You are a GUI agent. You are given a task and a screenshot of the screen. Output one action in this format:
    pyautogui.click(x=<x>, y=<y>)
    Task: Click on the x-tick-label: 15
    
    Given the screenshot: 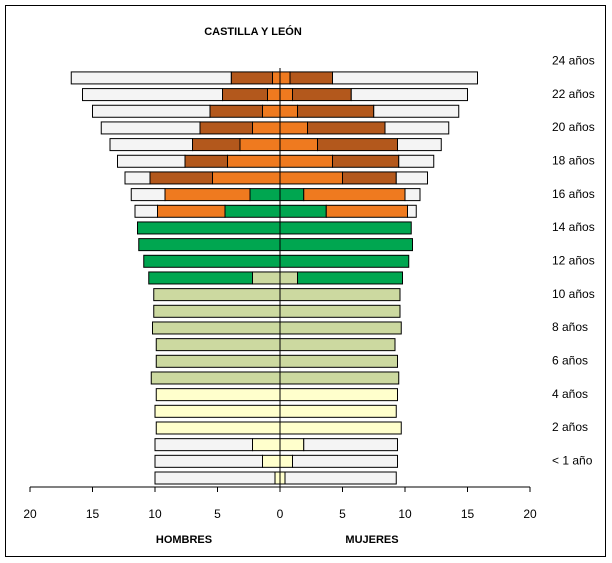 What is the action you would take?
    pyautogui.click(x=468, y=514)
    